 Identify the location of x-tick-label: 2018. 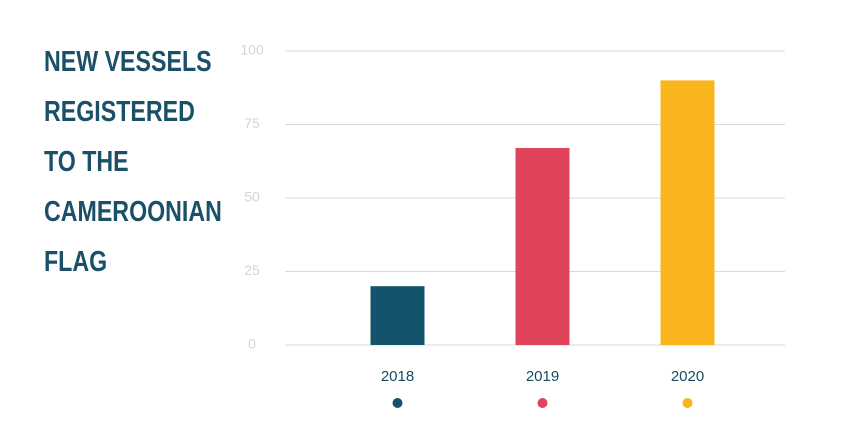
(397, 376).